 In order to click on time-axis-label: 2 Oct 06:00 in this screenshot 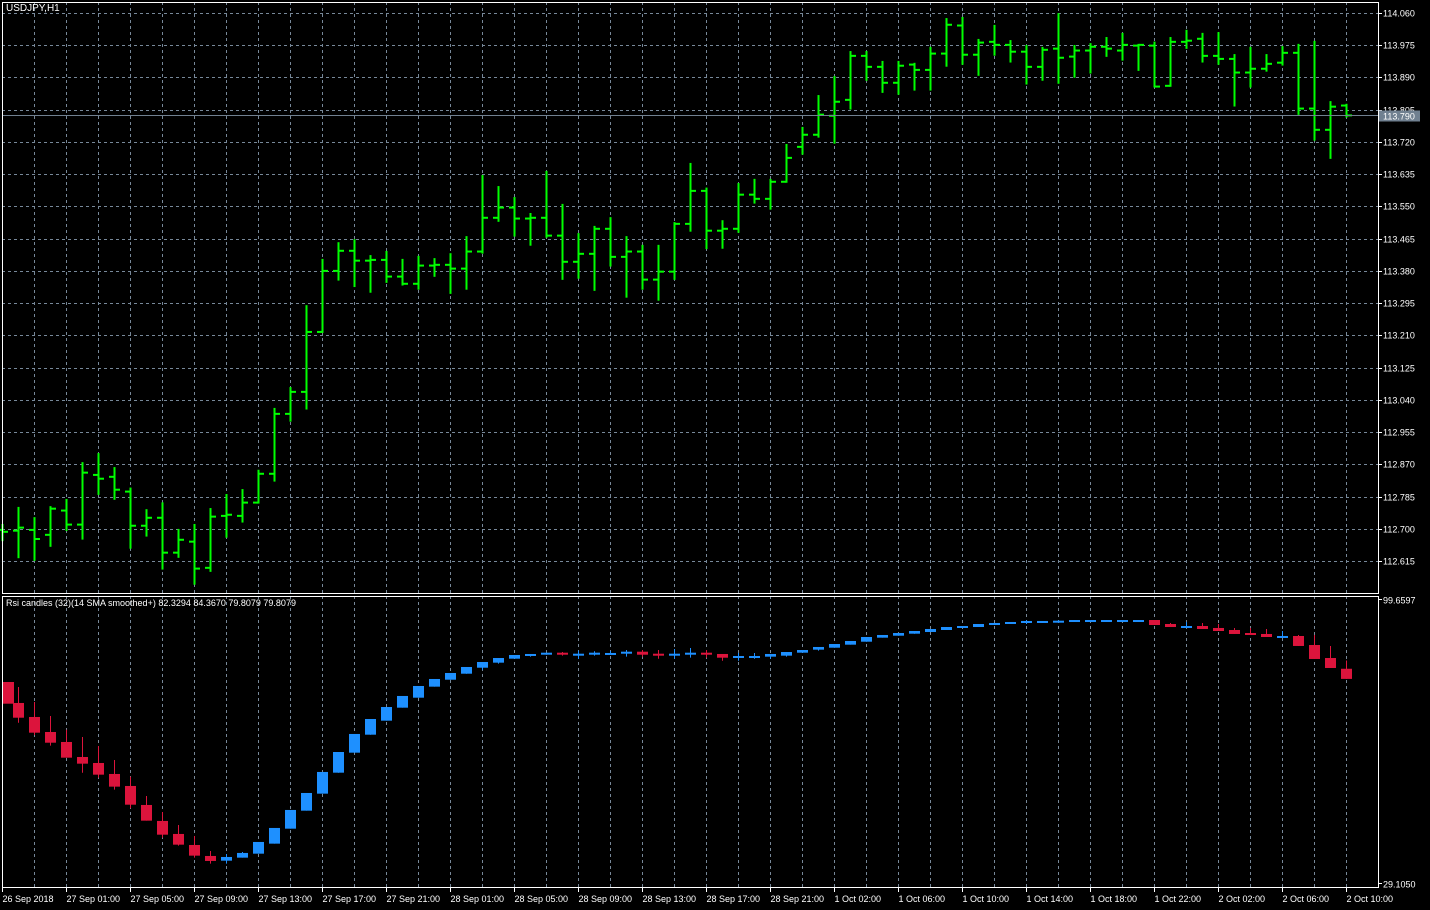, I will do `click(1306, 899)`.